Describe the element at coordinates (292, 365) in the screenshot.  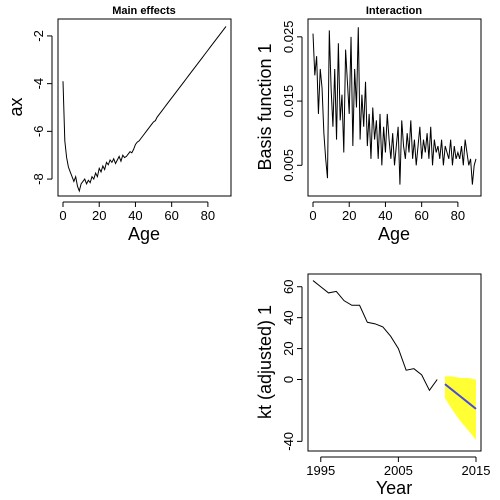
I see `y-axis: -40 0 20 40 60` at that location.